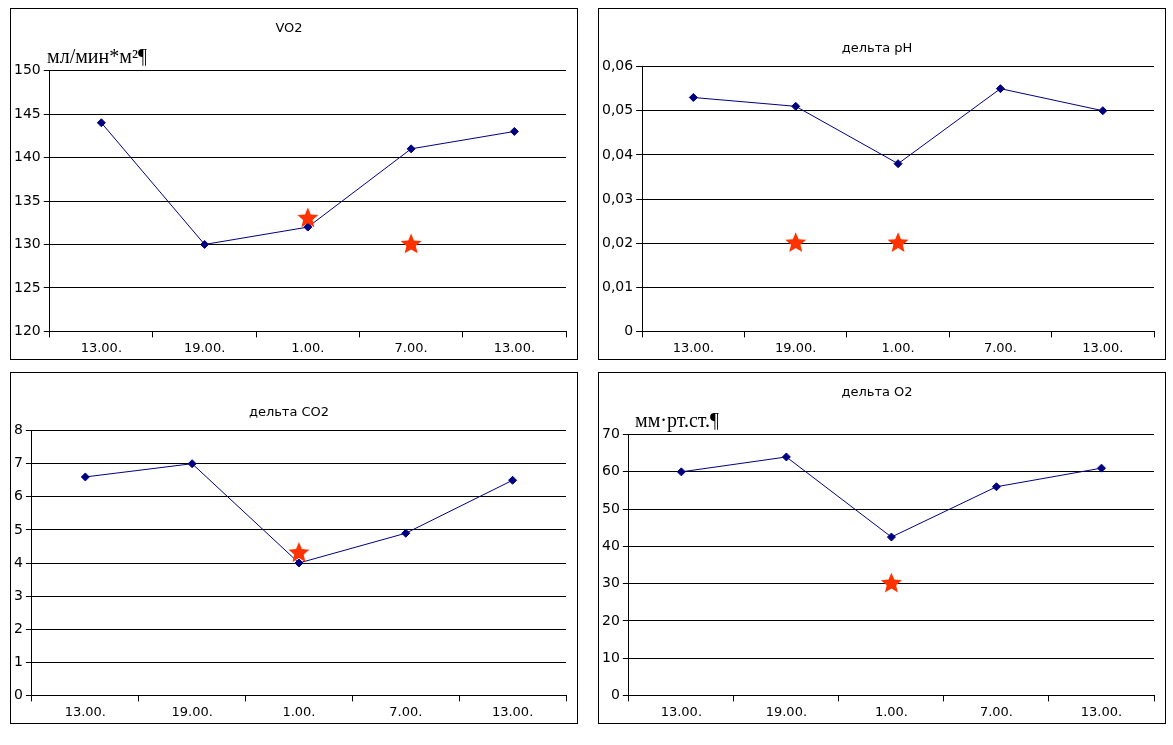 The image size is (1173, 745). Describe the element at coordinates (27, 330) in the screenshot. I see `y-tick-label: 120` at that location.